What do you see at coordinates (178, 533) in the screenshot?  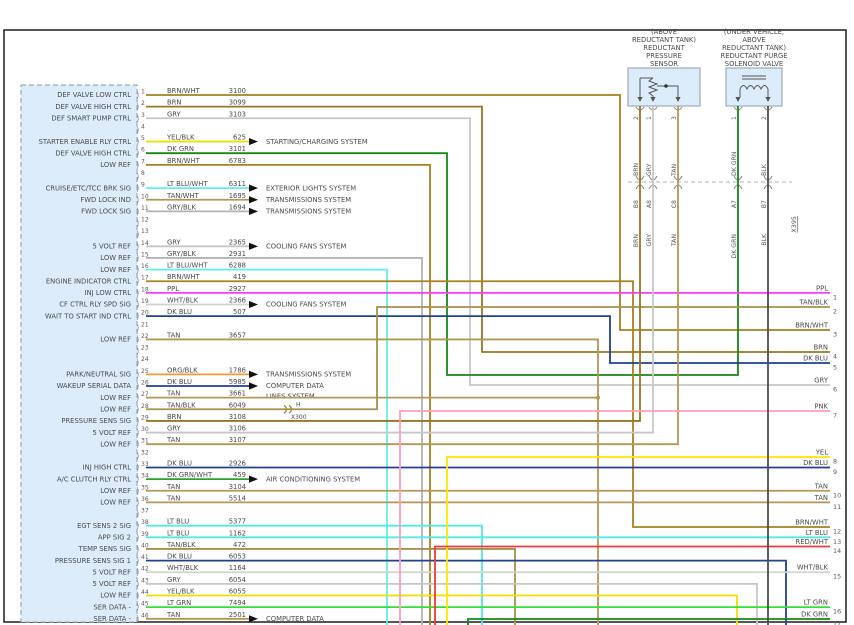 I see `wire-color-label: LT BLU` at bounding box center [178, 533].